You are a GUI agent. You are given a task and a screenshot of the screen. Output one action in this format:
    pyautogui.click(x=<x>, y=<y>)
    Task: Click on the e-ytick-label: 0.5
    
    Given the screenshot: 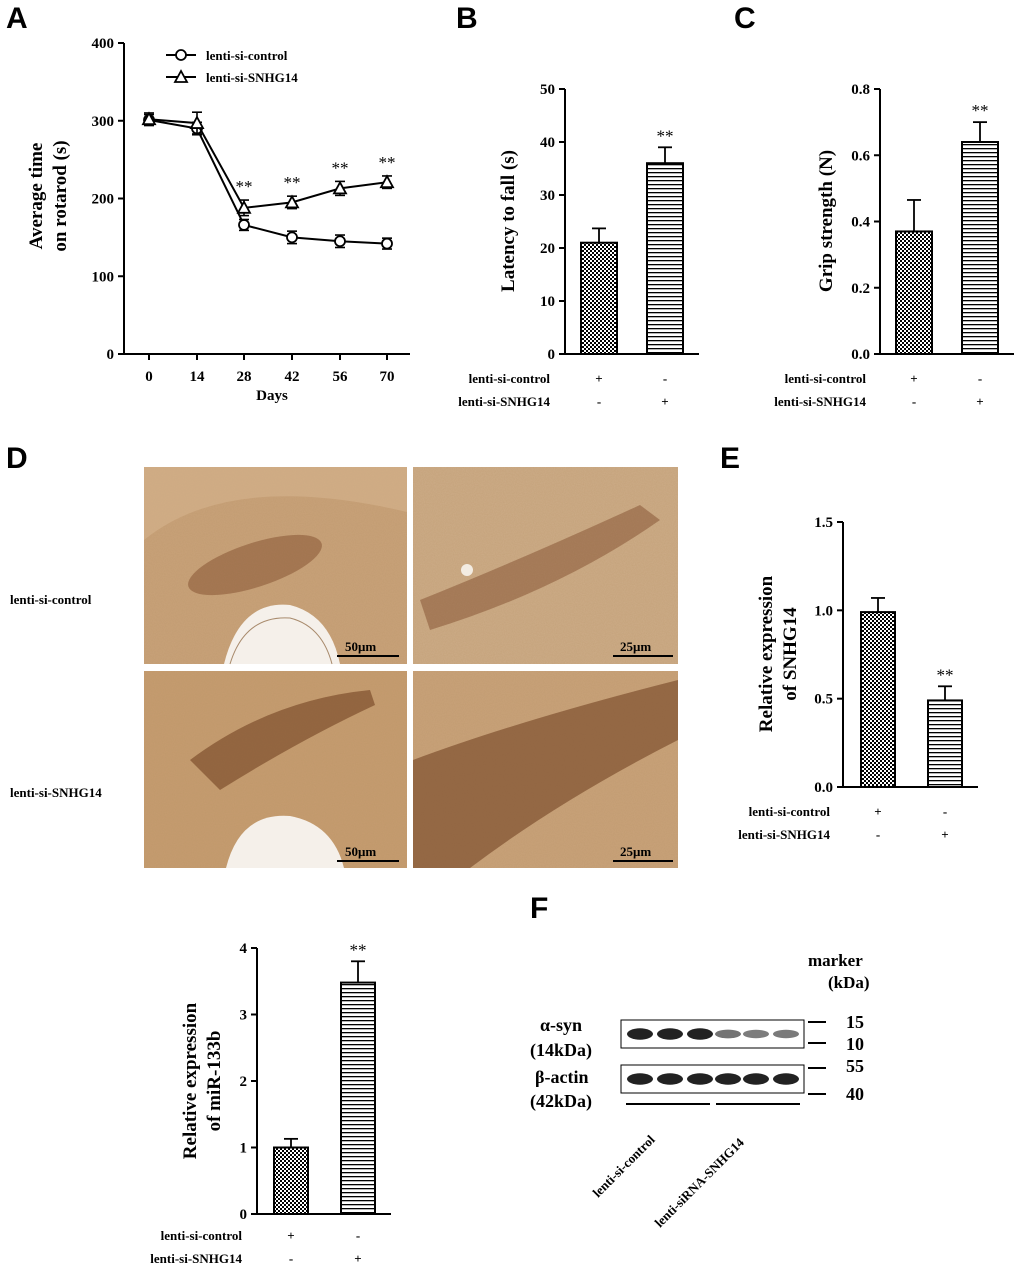 What is the action you would take?
    pyautogui.click(x=823, y=700)
    